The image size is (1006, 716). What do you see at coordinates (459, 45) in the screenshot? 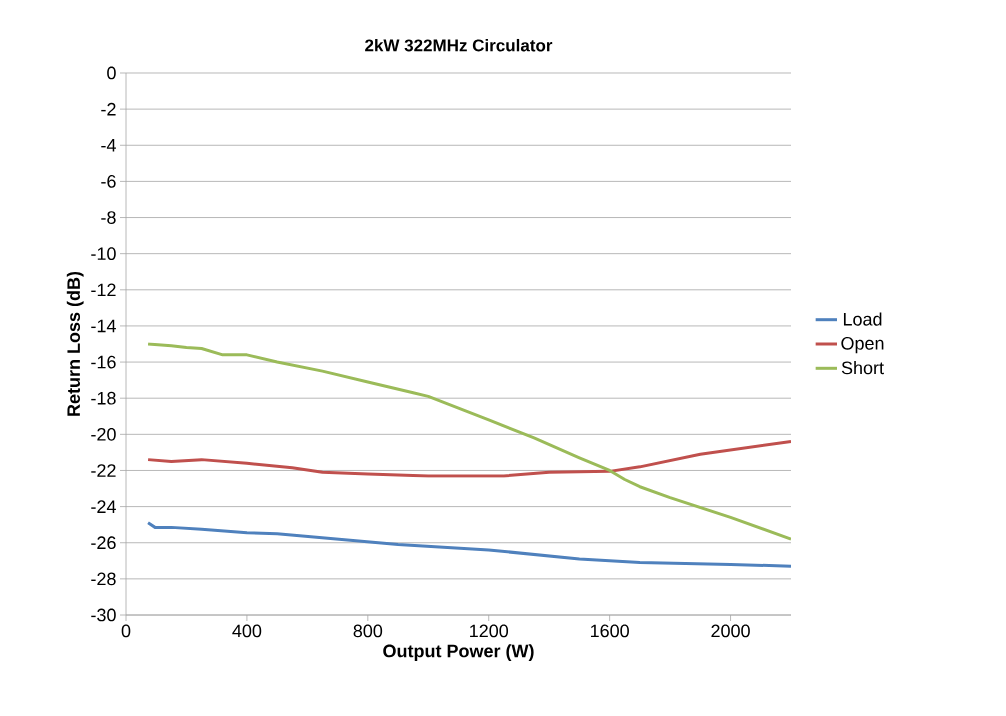
I see `chart-title: 2kW 322MHz Circulator` at bounding box center [459, 45].